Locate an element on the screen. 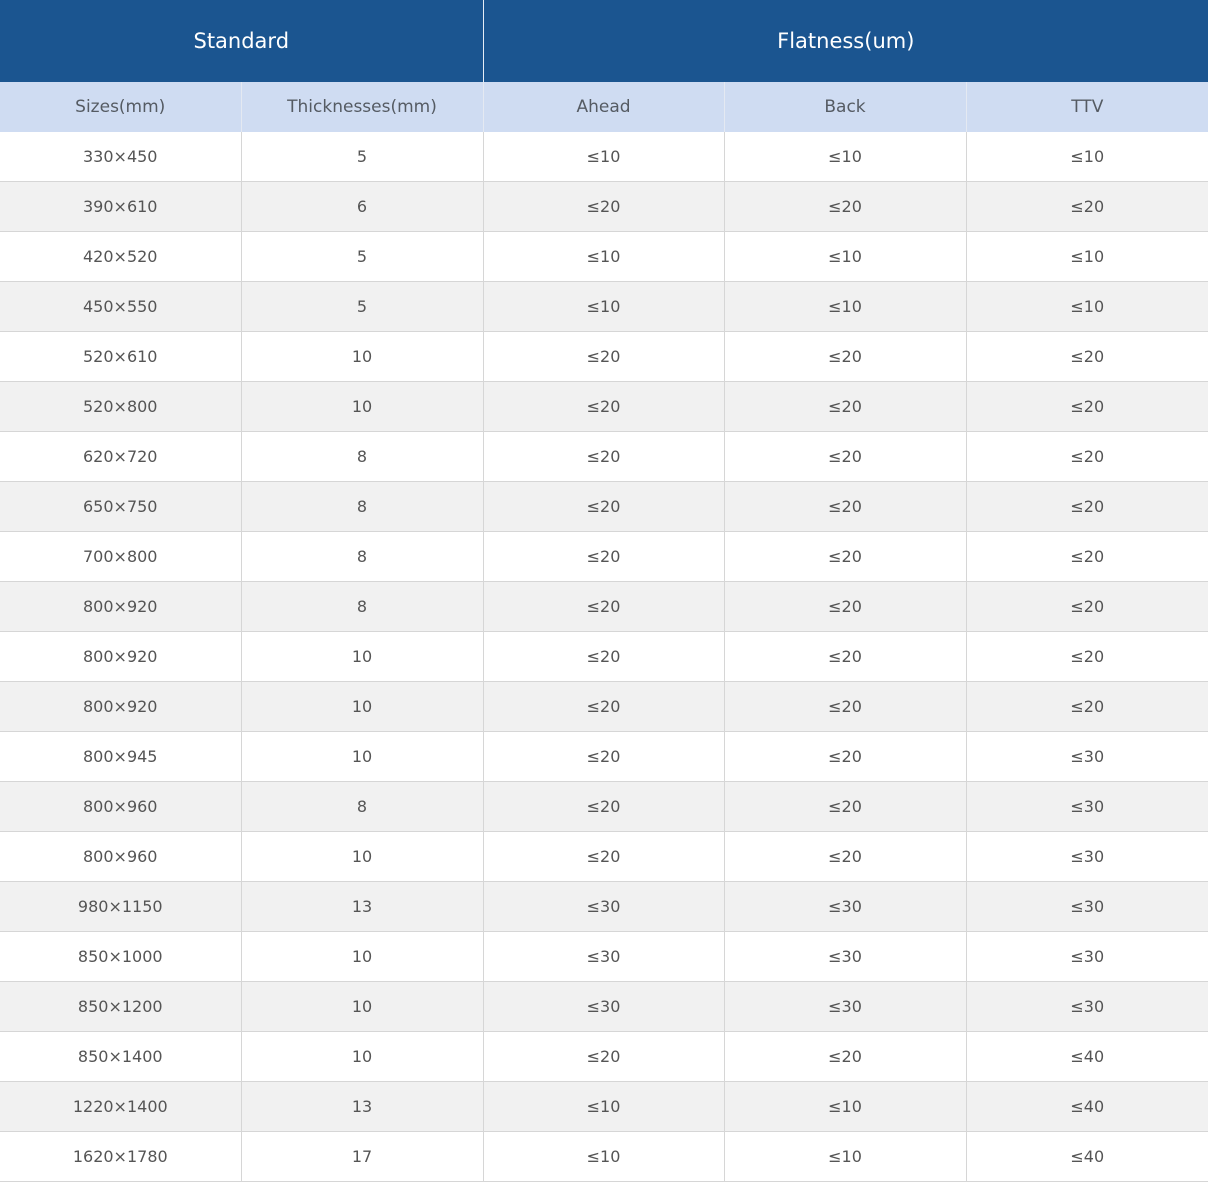  cell-thickness: 6 is located at coordinates (362, 206).